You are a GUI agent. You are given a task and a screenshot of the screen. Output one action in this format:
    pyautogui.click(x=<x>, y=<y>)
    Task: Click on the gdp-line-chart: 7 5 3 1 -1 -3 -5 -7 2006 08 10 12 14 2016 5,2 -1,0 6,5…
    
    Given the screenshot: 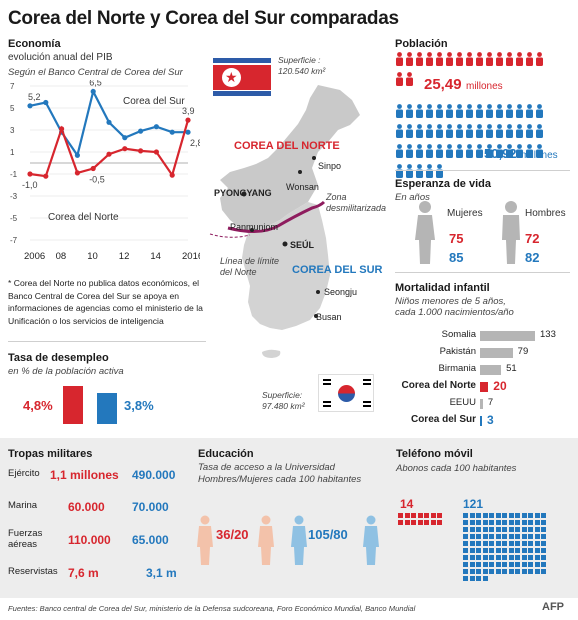 What is the action you would take?
    pyautogui.click(x=105, y=171)
    